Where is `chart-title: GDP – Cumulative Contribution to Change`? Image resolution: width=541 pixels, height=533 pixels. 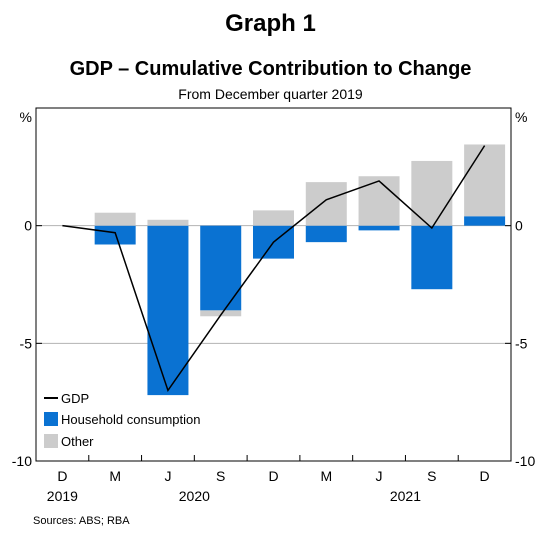 chart-title: GDP – Cumulative Contribution to Change is located at coordinates (270, 69).